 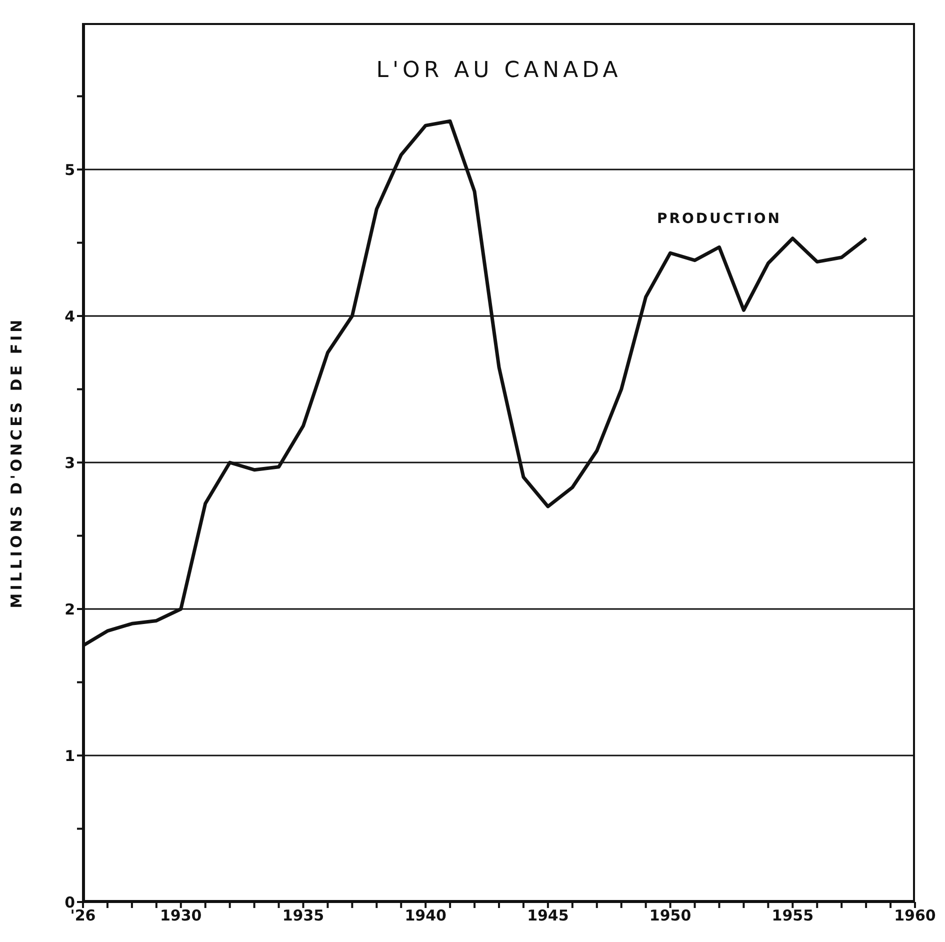 I want to click on y-tick-label: 4, so click(x=69, y=316).